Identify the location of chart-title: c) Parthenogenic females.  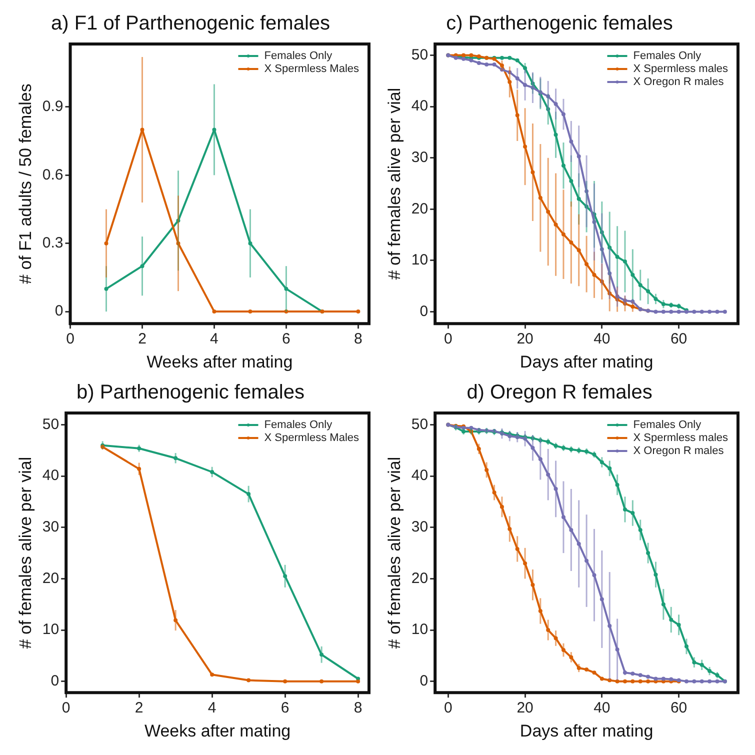
(559, 23).